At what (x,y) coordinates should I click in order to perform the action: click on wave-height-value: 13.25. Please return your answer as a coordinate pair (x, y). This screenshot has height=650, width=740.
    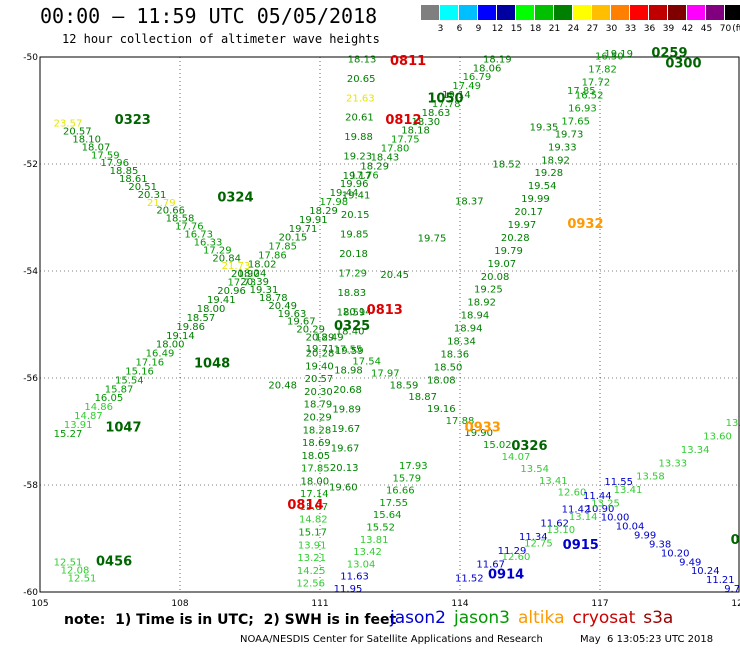
    Looking at the image, I should click on (605, 503).